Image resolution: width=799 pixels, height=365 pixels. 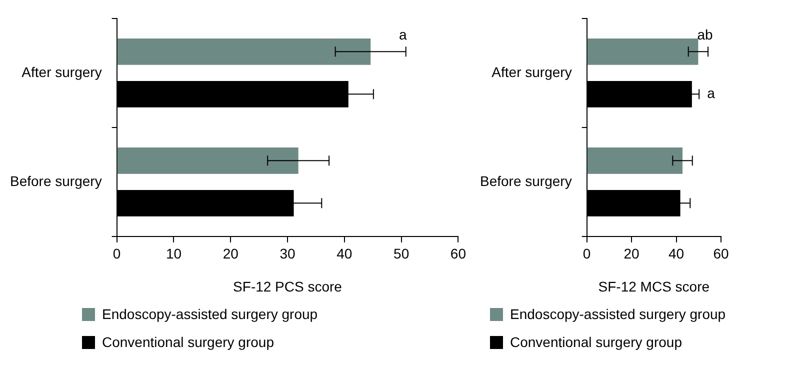 I want to click on x-axis-title: SF-12 MCS score, so click(x=654, y=286).